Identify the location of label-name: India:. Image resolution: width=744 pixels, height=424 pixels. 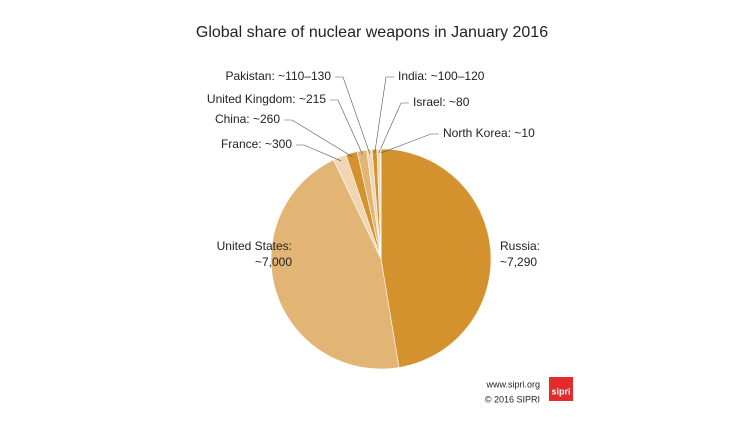
(412, 76).